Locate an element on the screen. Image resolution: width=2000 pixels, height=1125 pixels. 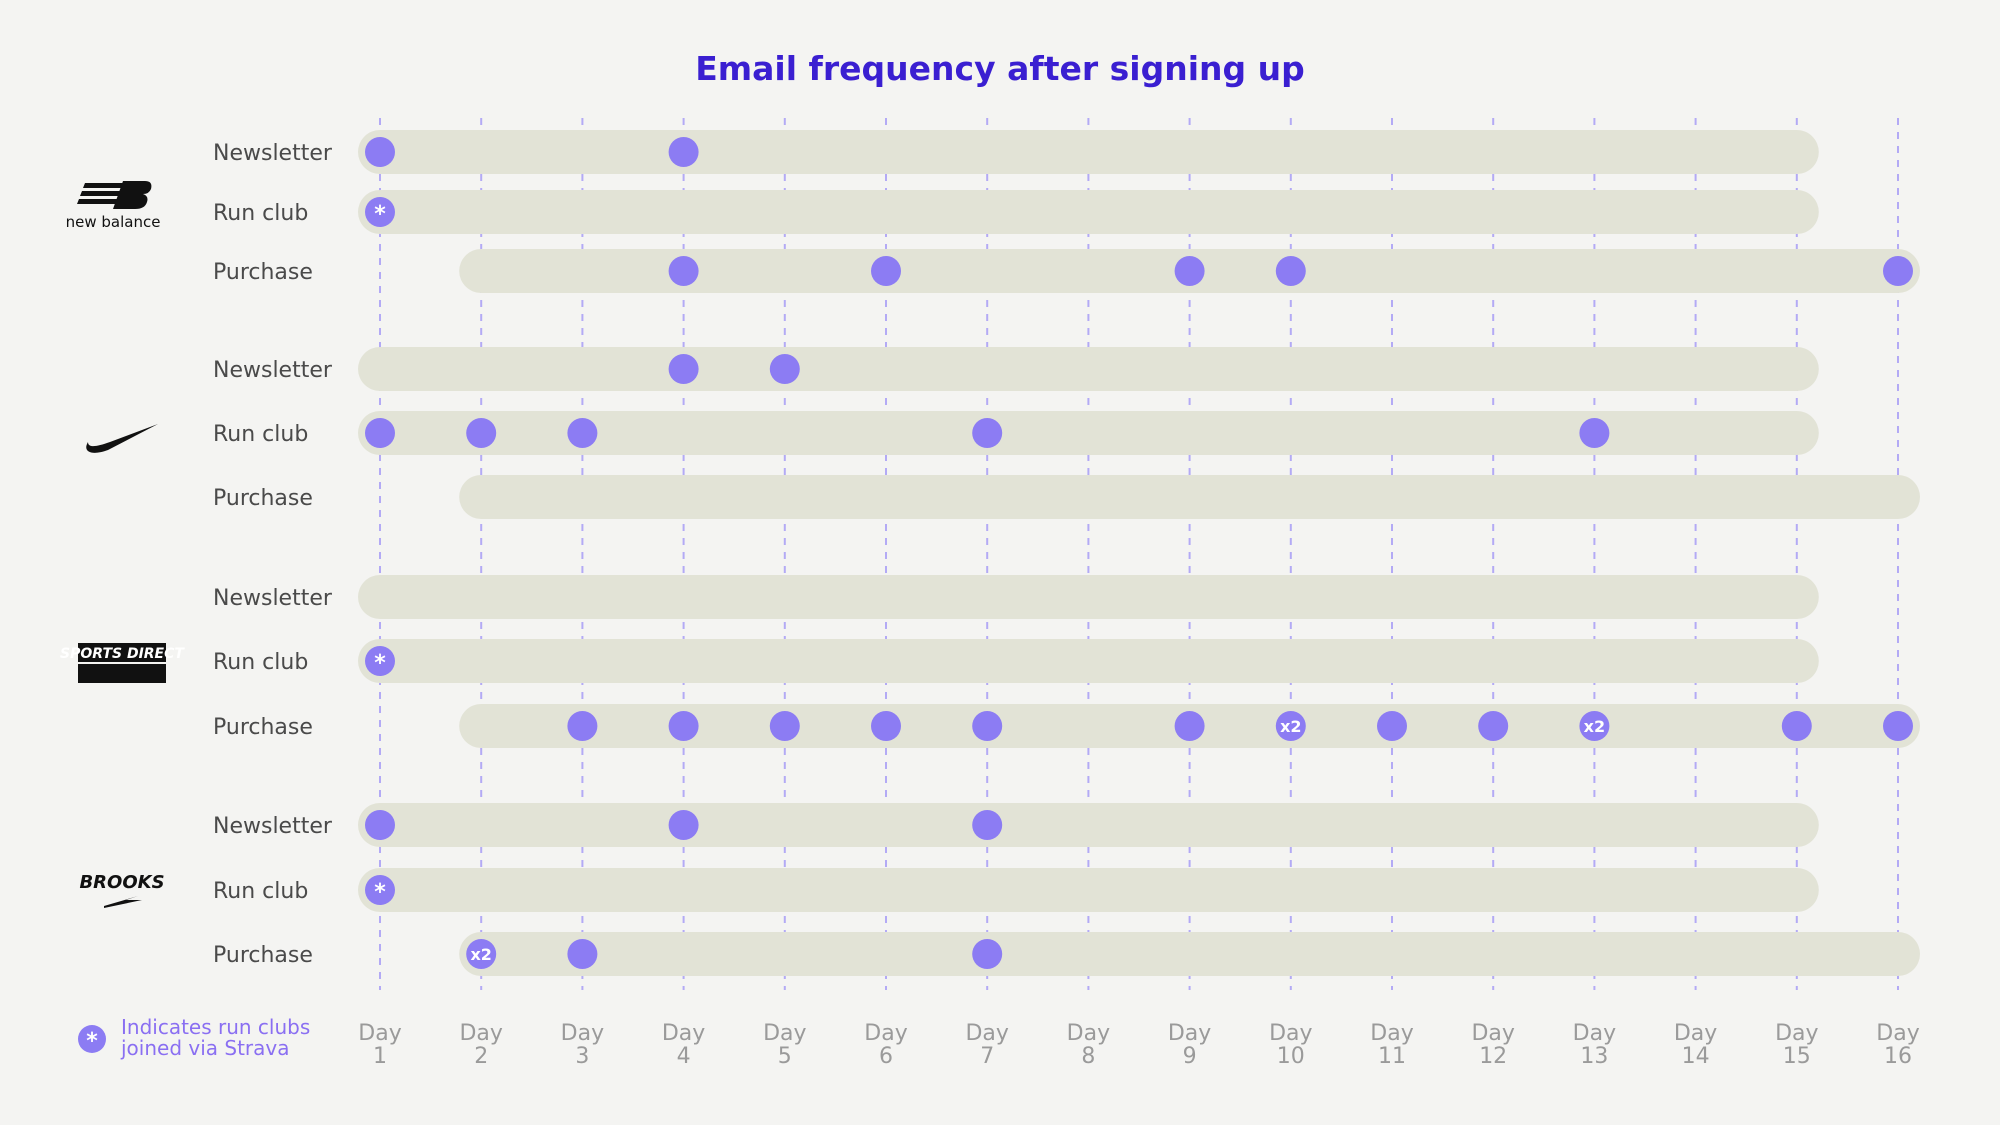
row-label-sports-direct-newsletter: Newsletter is located at coordinates (273, 598).